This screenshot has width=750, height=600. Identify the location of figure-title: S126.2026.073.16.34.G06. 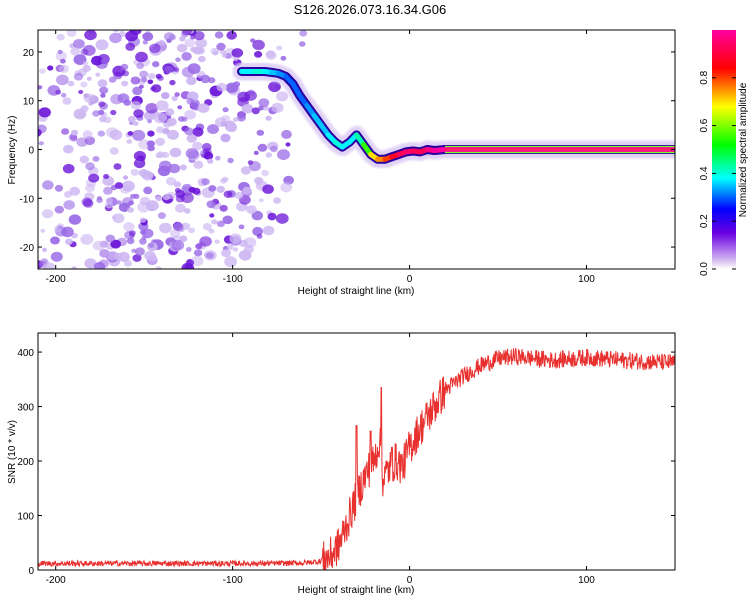
(370, 9).